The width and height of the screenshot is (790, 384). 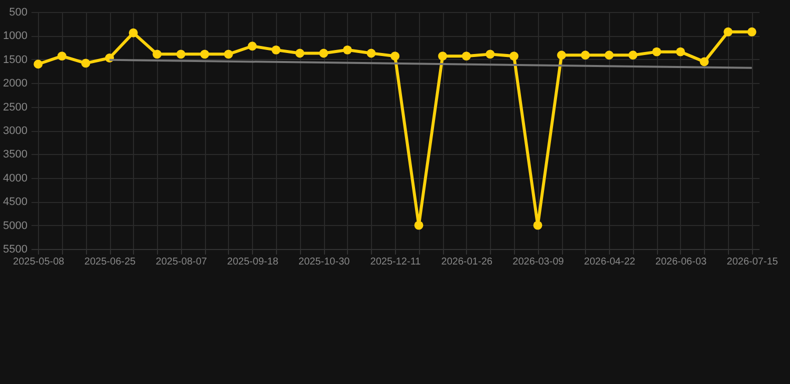 What do you see at coordinates (15, 226) in the screenshot?
I see `y-tick-label: 5000` at bounding box center [15, 226].